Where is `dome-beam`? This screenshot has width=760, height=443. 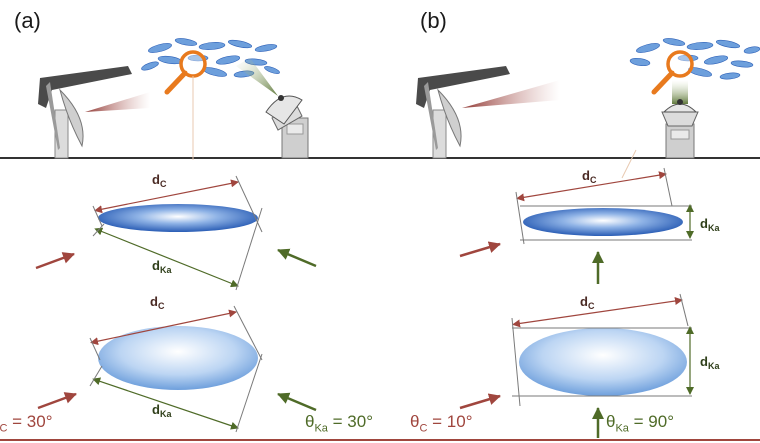 dome-beam is located at coordinates (257, 77).